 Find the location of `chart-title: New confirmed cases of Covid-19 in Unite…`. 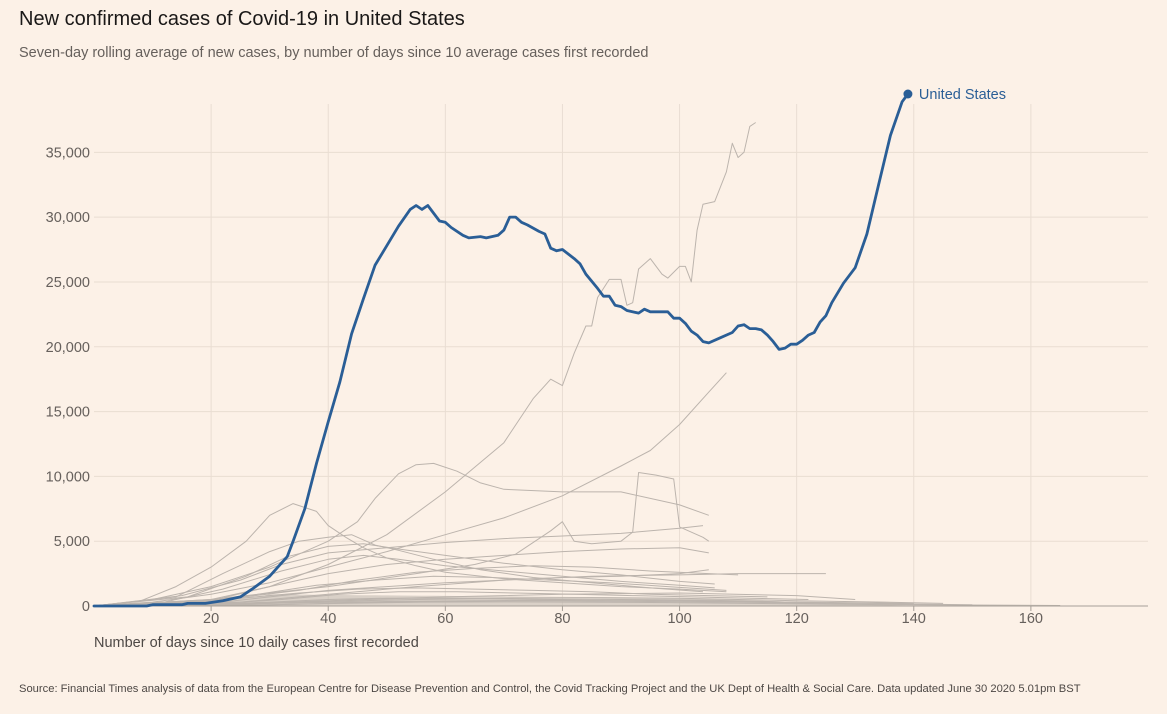

chart-title: New confirmed cases of Covid-19 in Unite… is located at coordinates (242, 19).